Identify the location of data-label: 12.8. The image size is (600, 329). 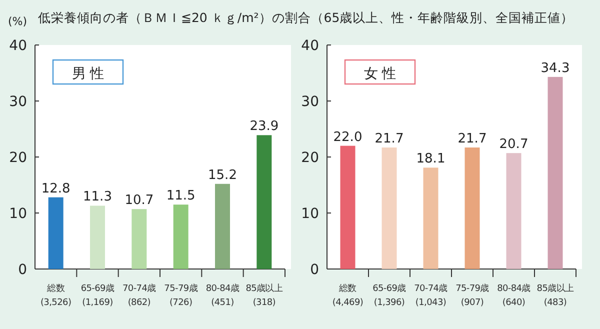
(55, 188).